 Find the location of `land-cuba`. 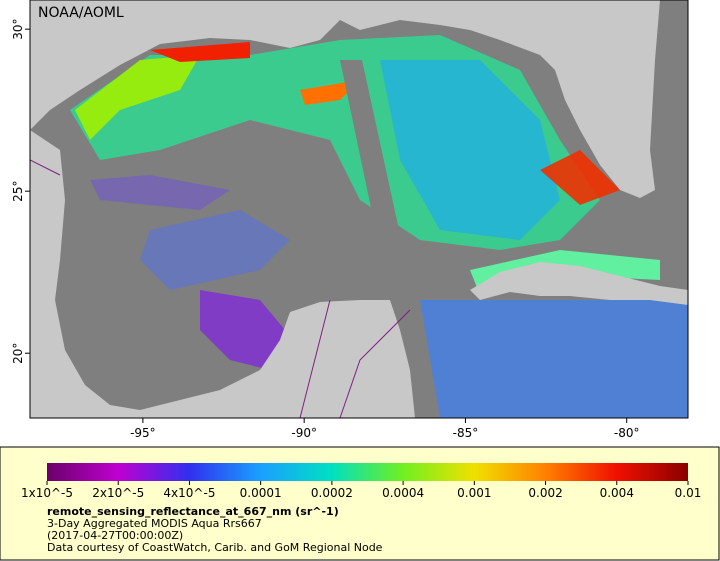

land-cuba is located at coordinates (579, 283).